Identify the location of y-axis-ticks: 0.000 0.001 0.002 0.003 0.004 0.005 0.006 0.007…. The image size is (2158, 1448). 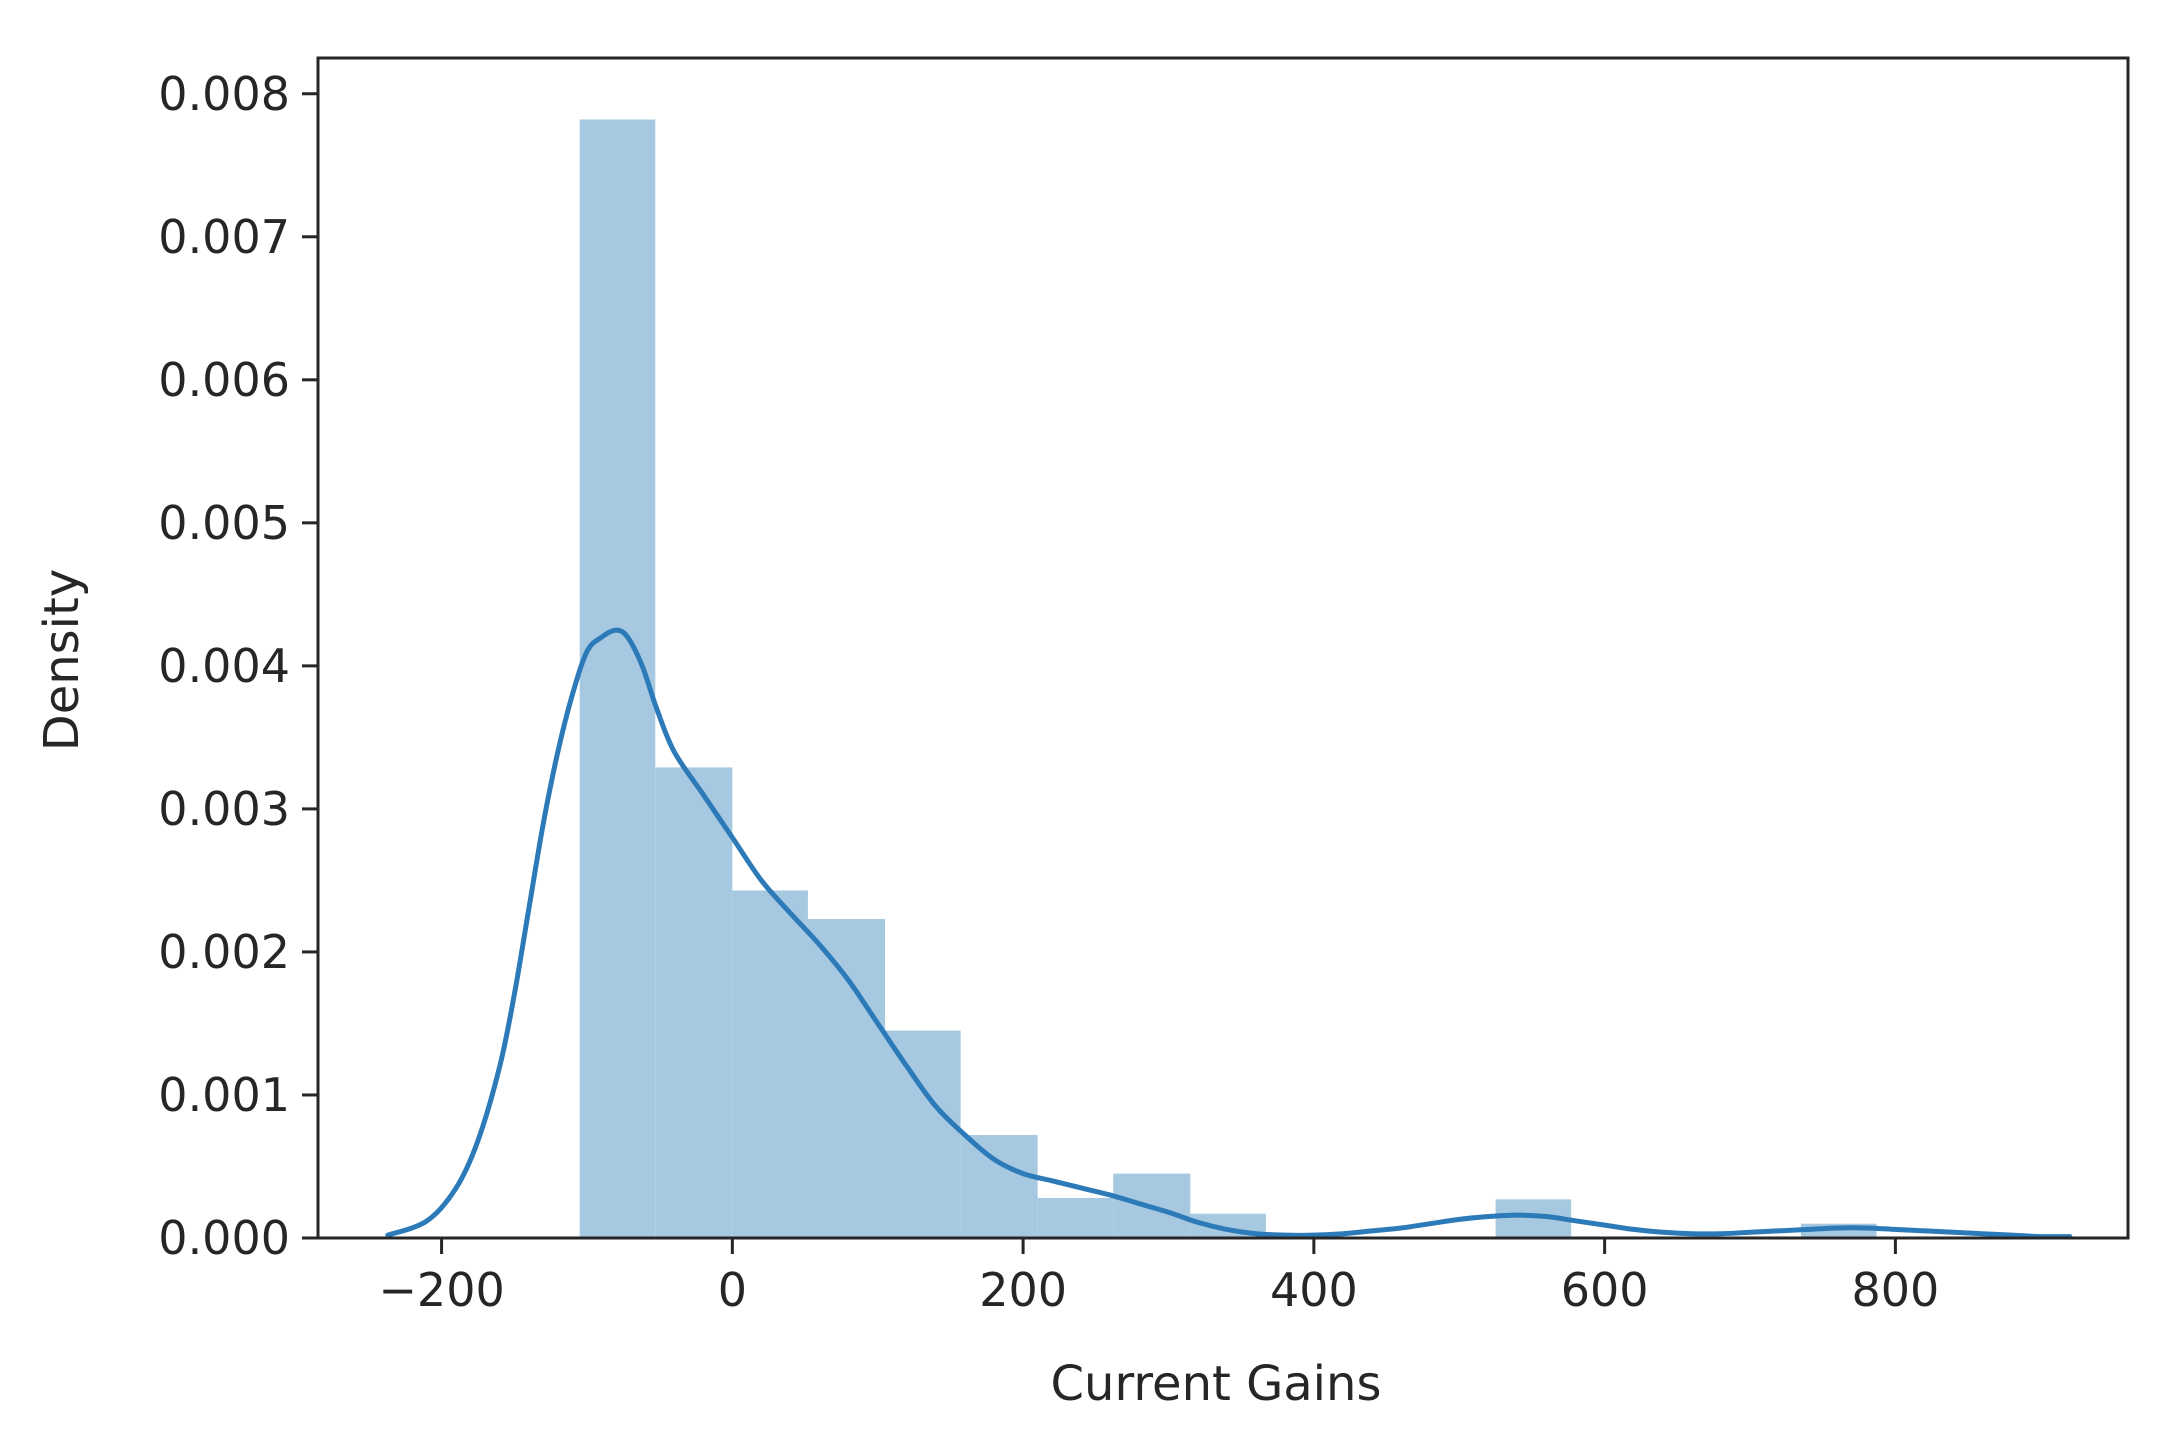
(238, 666).